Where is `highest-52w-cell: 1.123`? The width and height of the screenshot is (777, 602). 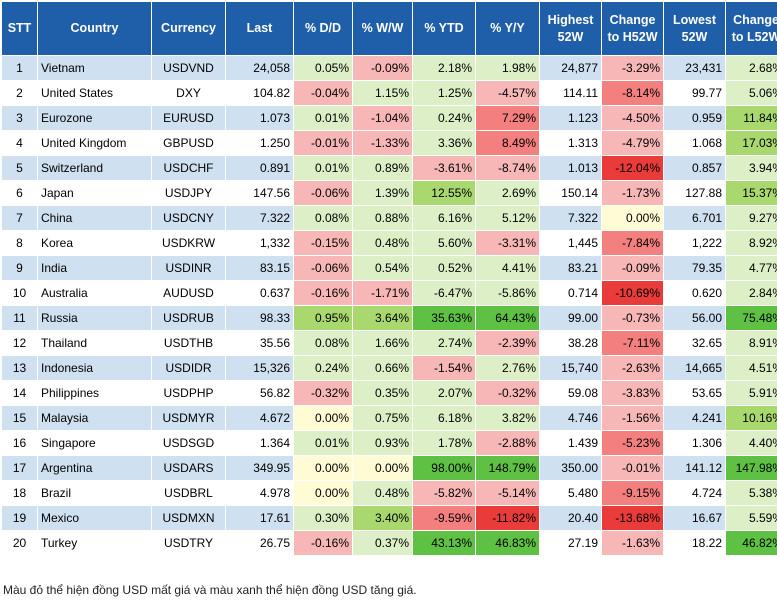 highest-52w-cell: 1.123 is located at coordinates (570, 118).